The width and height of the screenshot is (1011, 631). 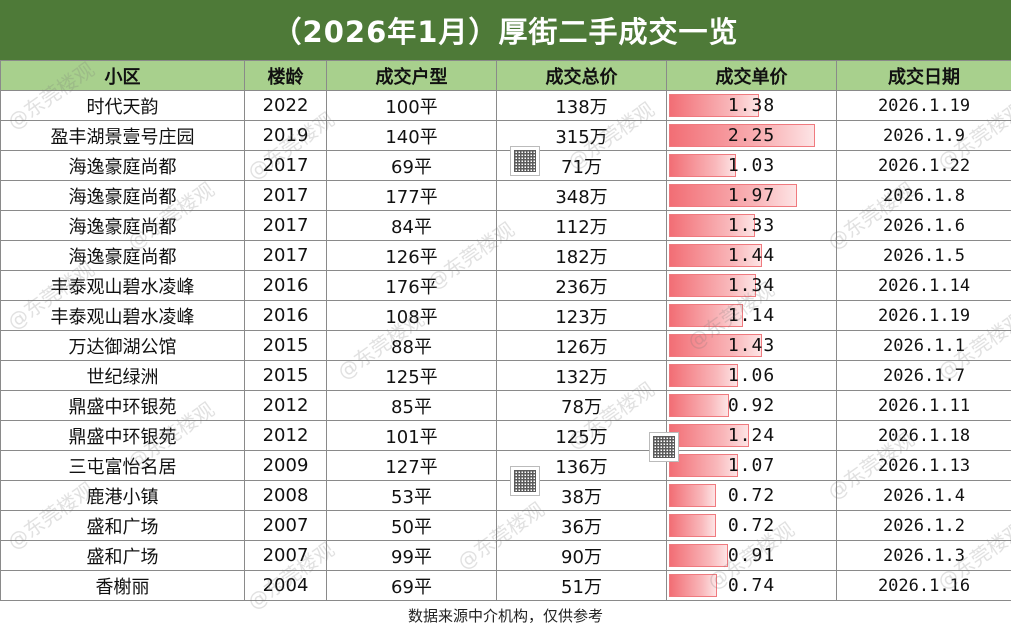 I want to click on unit-size-cell: 108平, so click(x=411, y=315).